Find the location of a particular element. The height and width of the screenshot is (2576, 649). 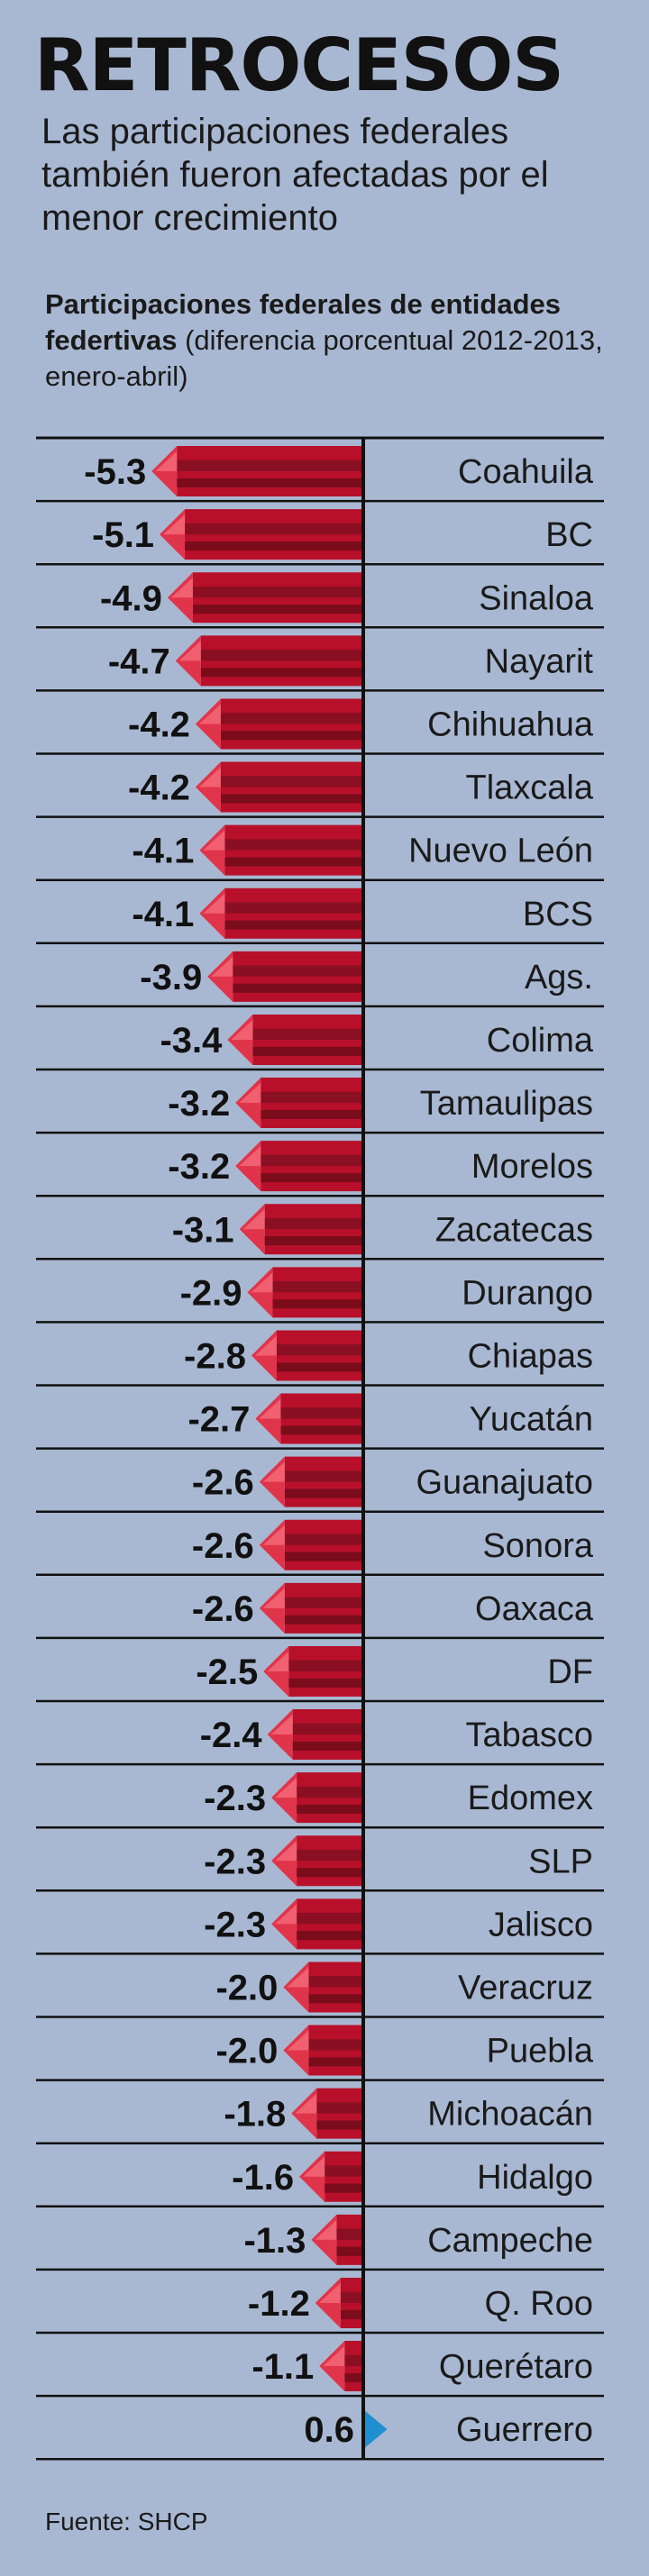

category-label: Q. Roo is located at coordinates (539, 2304).